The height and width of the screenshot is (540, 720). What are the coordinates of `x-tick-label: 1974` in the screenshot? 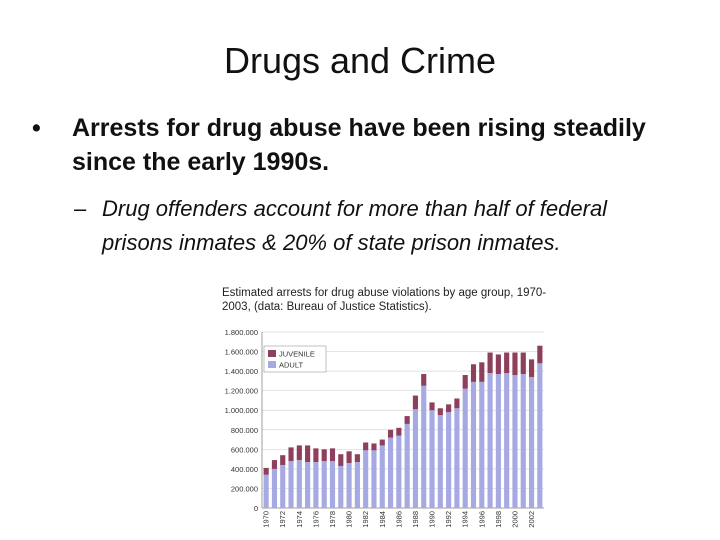 It's located at (299, 519).